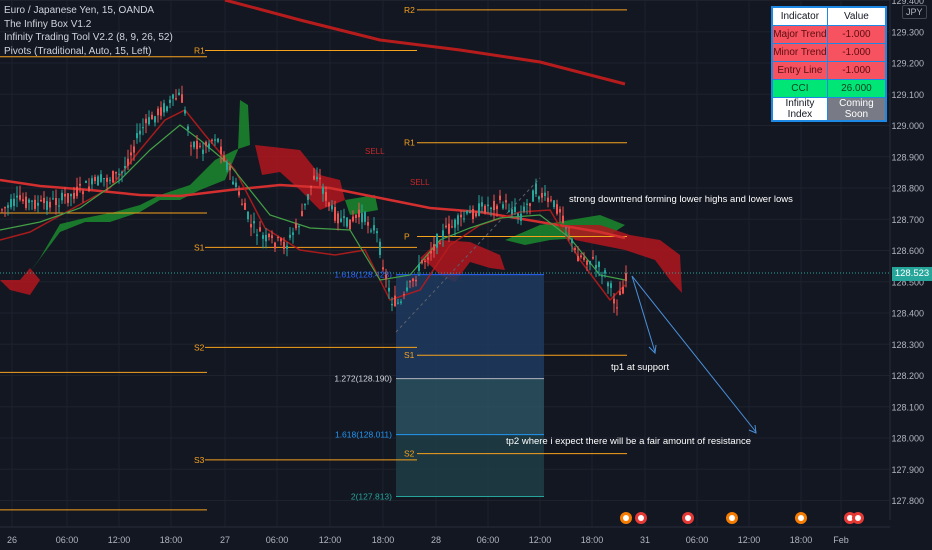 This screenshot has height=550, width=932. I want to click on row-label: Major Trend, so click(799, 34).